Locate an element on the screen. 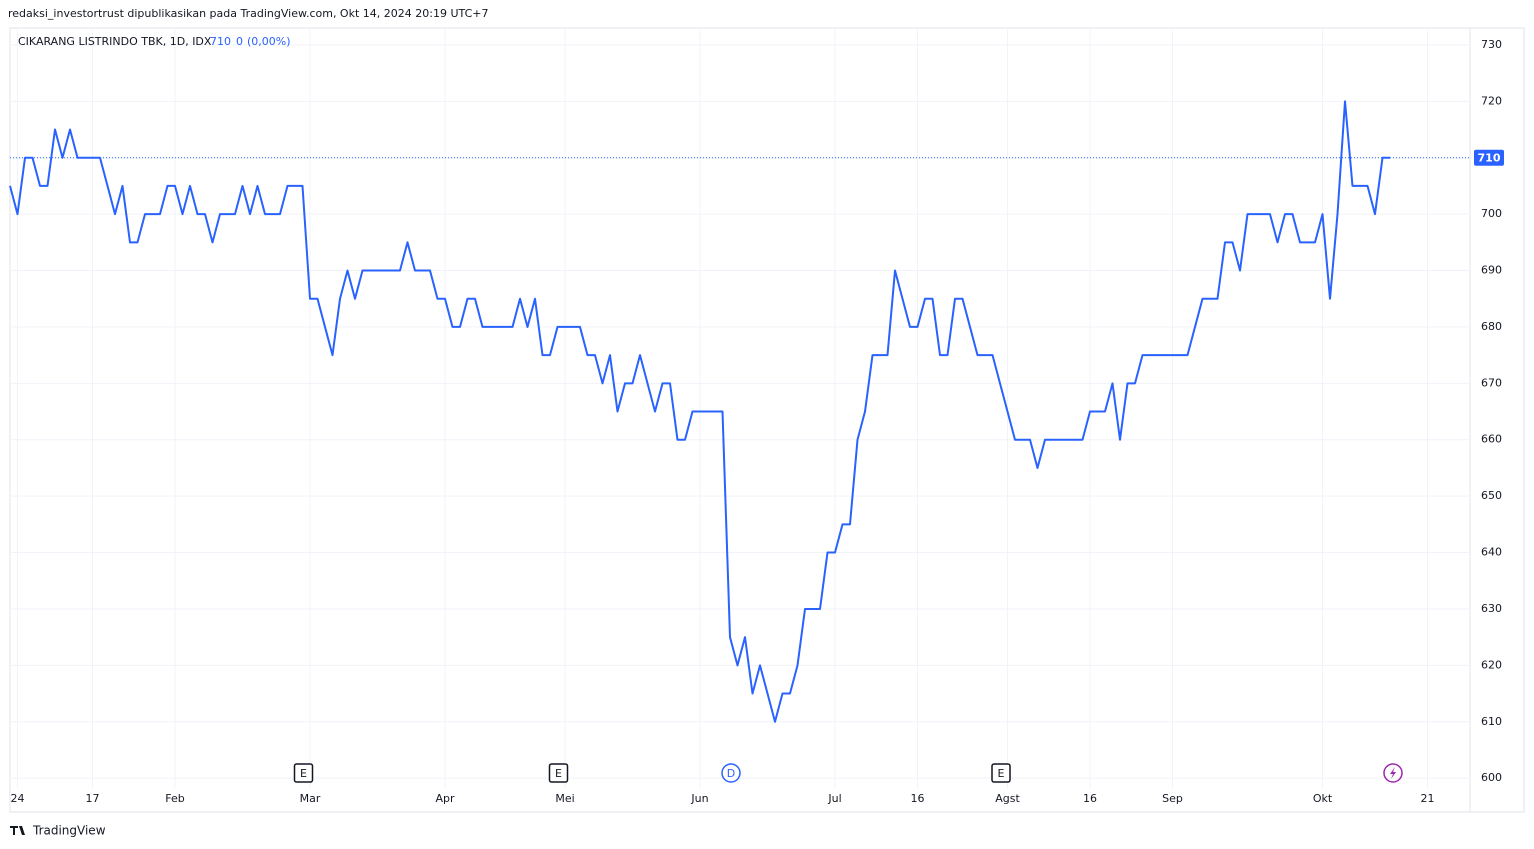 This screenshot has width=1534, height=849. y-tick-label: 680 is located at coordinates (1491, 326).